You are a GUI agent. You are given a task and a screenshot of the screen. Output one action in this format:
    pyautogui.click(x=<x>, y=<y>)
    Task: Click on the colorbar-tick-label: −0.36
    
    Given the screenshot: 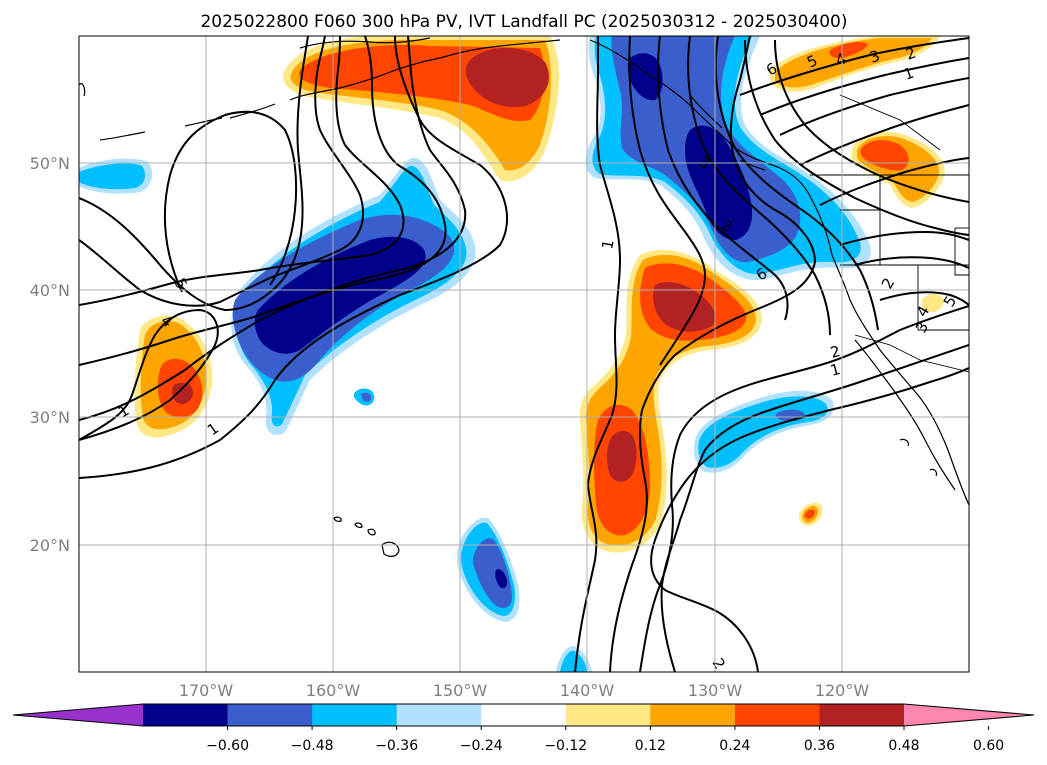 What is the action you would take?
    pyautogui.click(x=396, y=746)
    